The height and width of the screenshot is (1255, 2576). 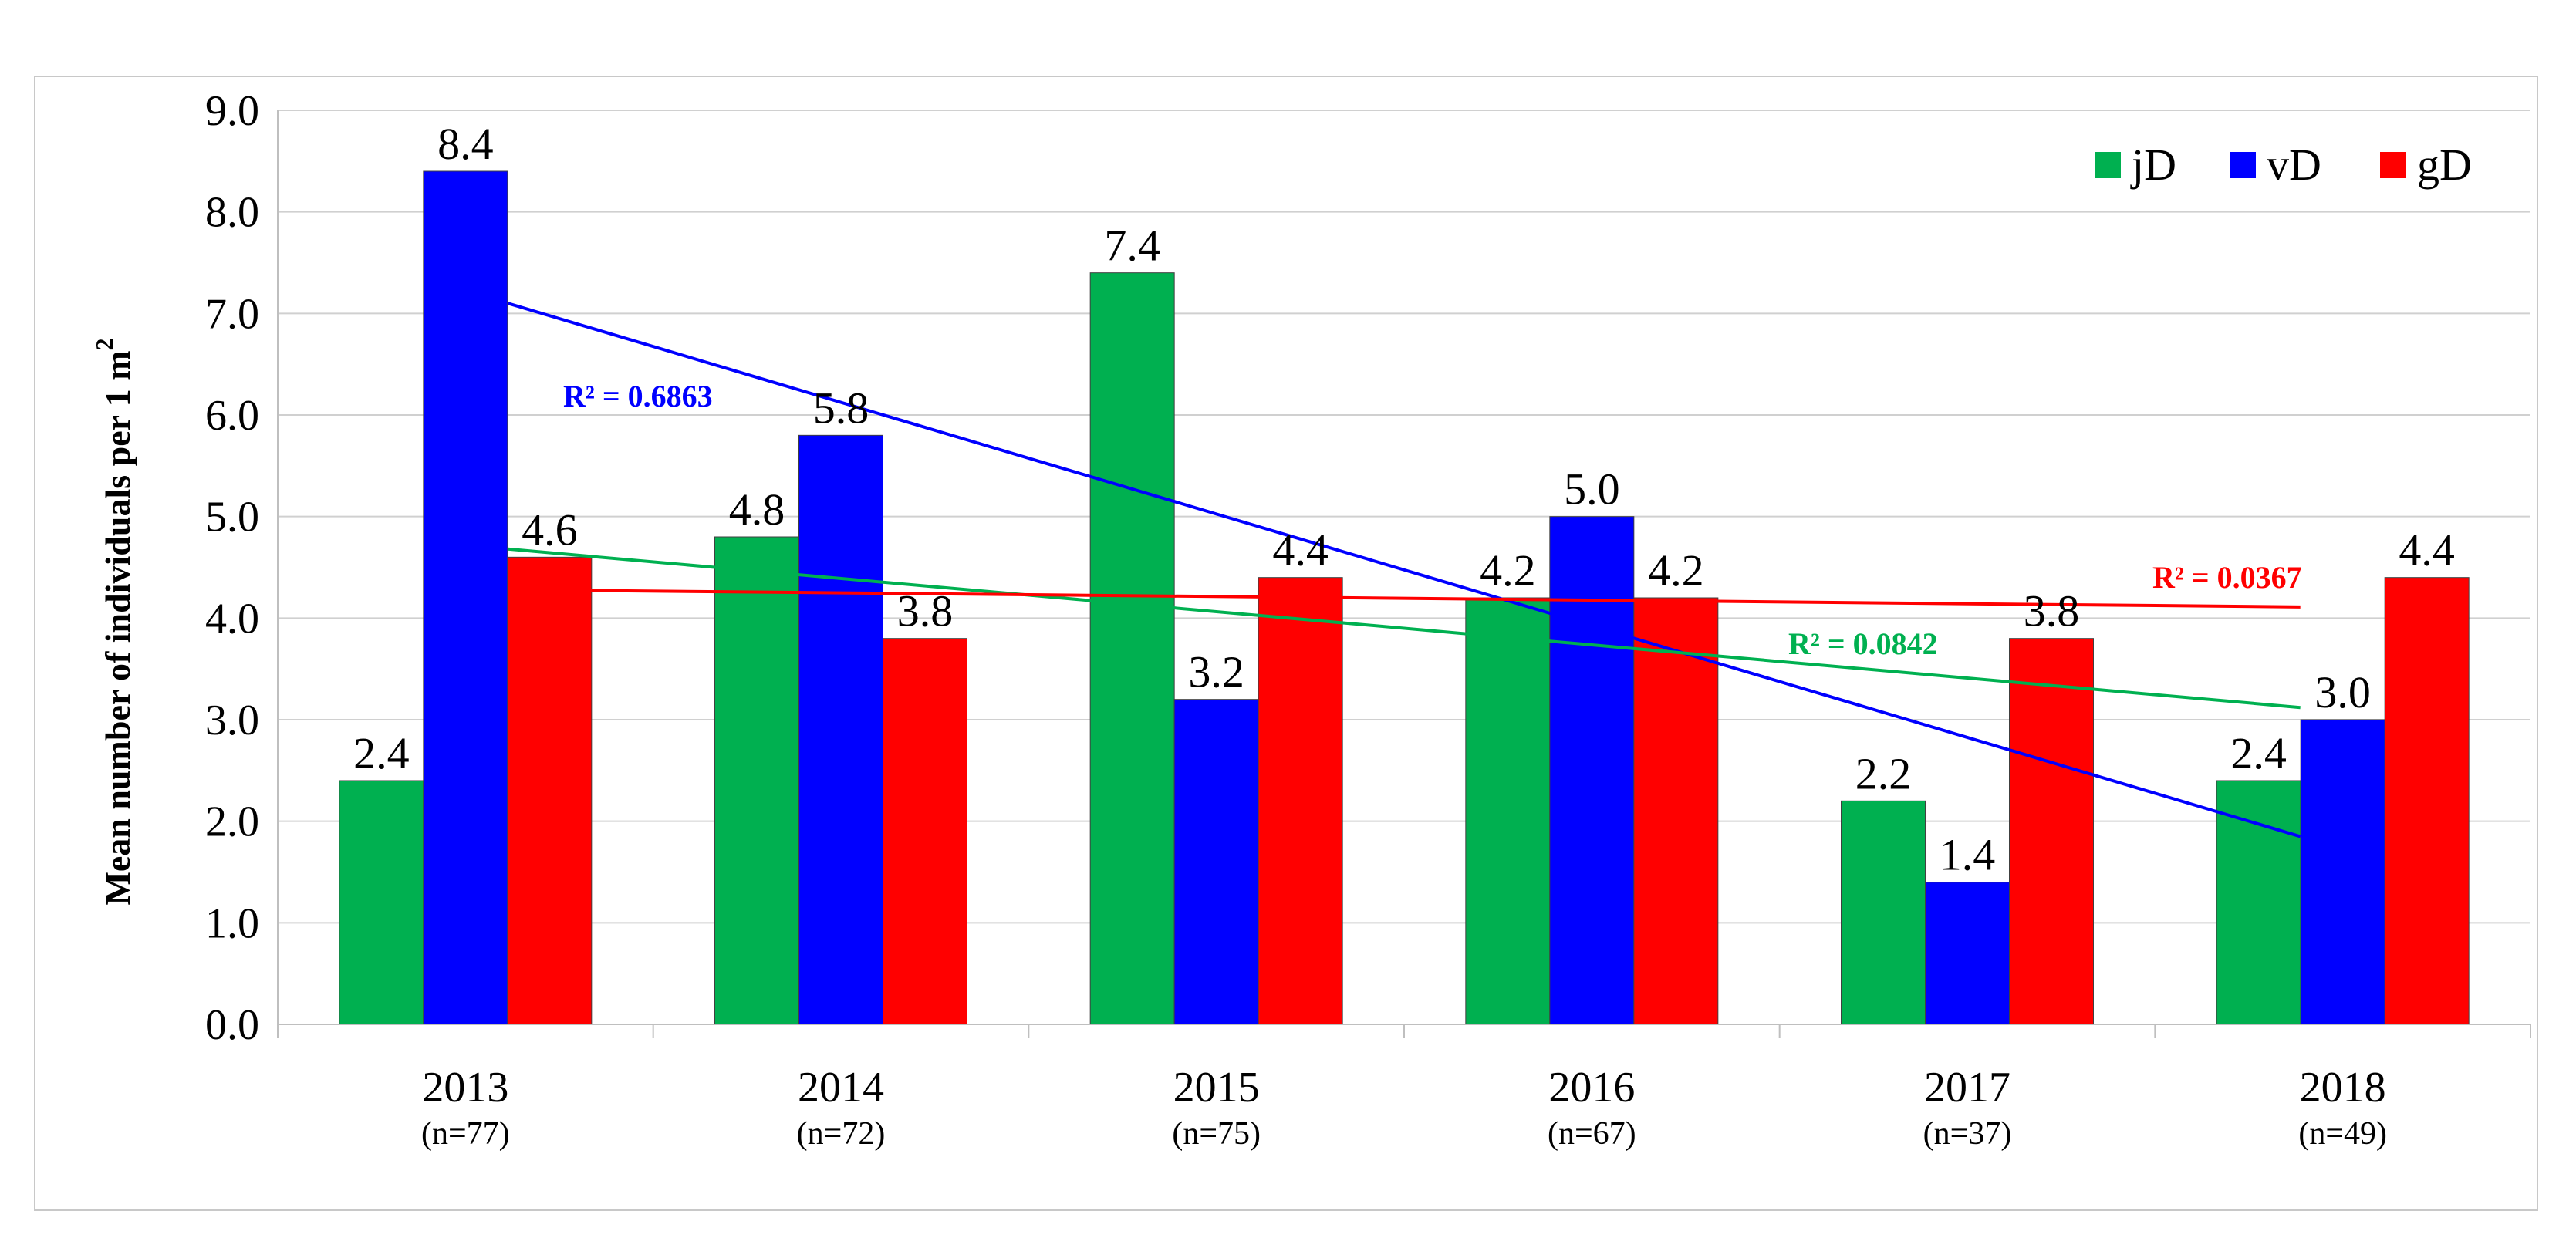 What do you see at coordinates (465, 1088) in the screenshot?
I see `x-tick-label-2013: 2013` at bounding box center [465, 1088].